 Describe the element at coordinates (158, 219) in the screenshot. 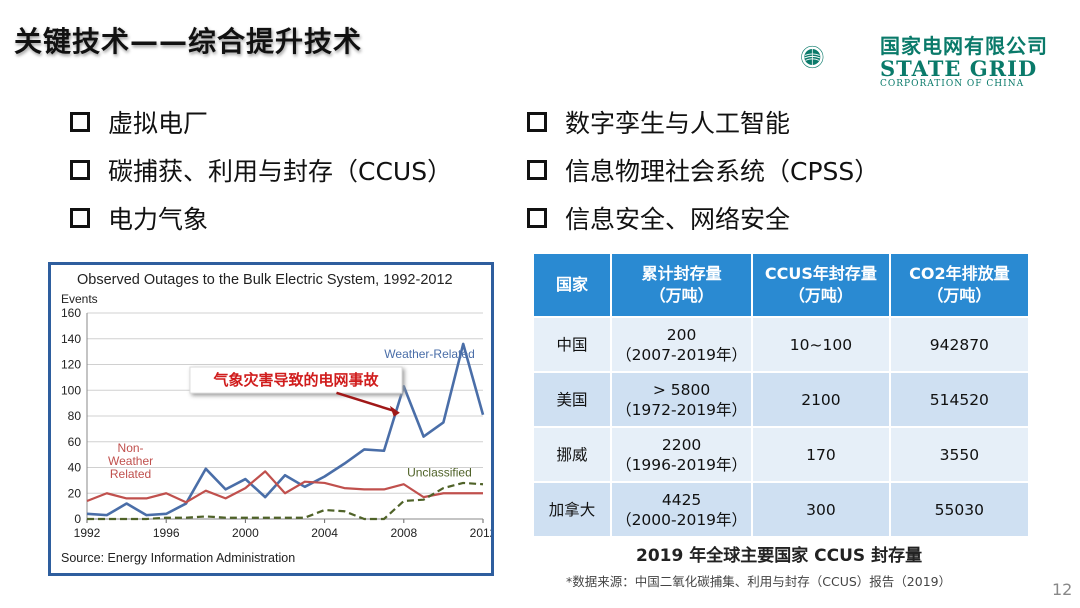

I see `bullet-label: 电力气象` at that location.